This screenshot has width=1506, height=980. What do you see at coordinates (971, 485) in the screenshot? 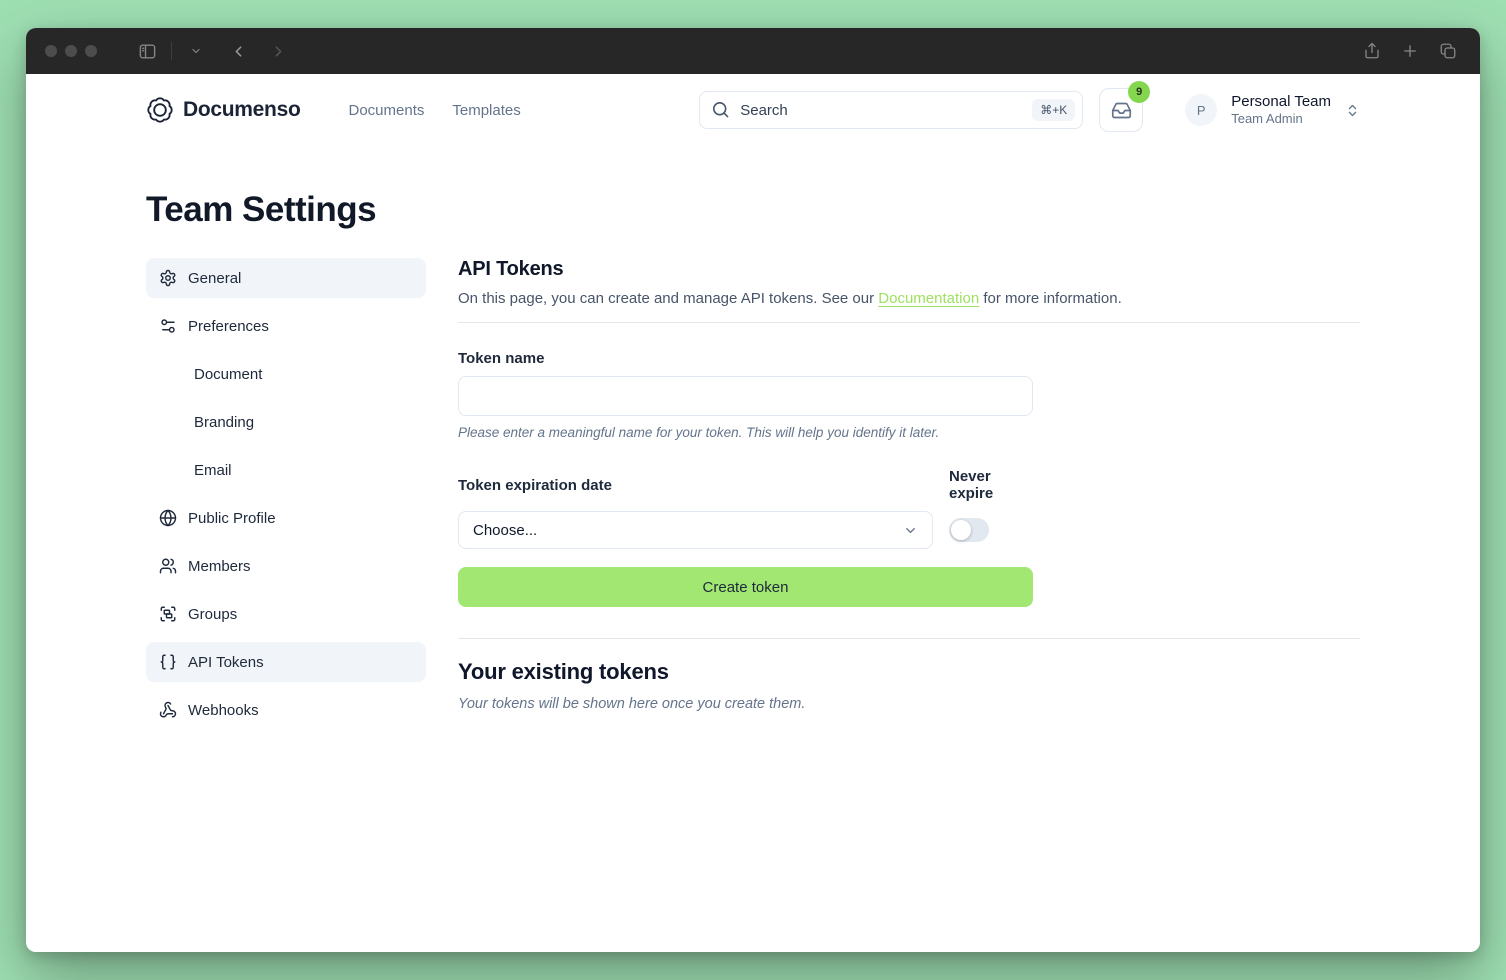
I see `never-expire-label: Never expire` at bounding box center [971, 485].